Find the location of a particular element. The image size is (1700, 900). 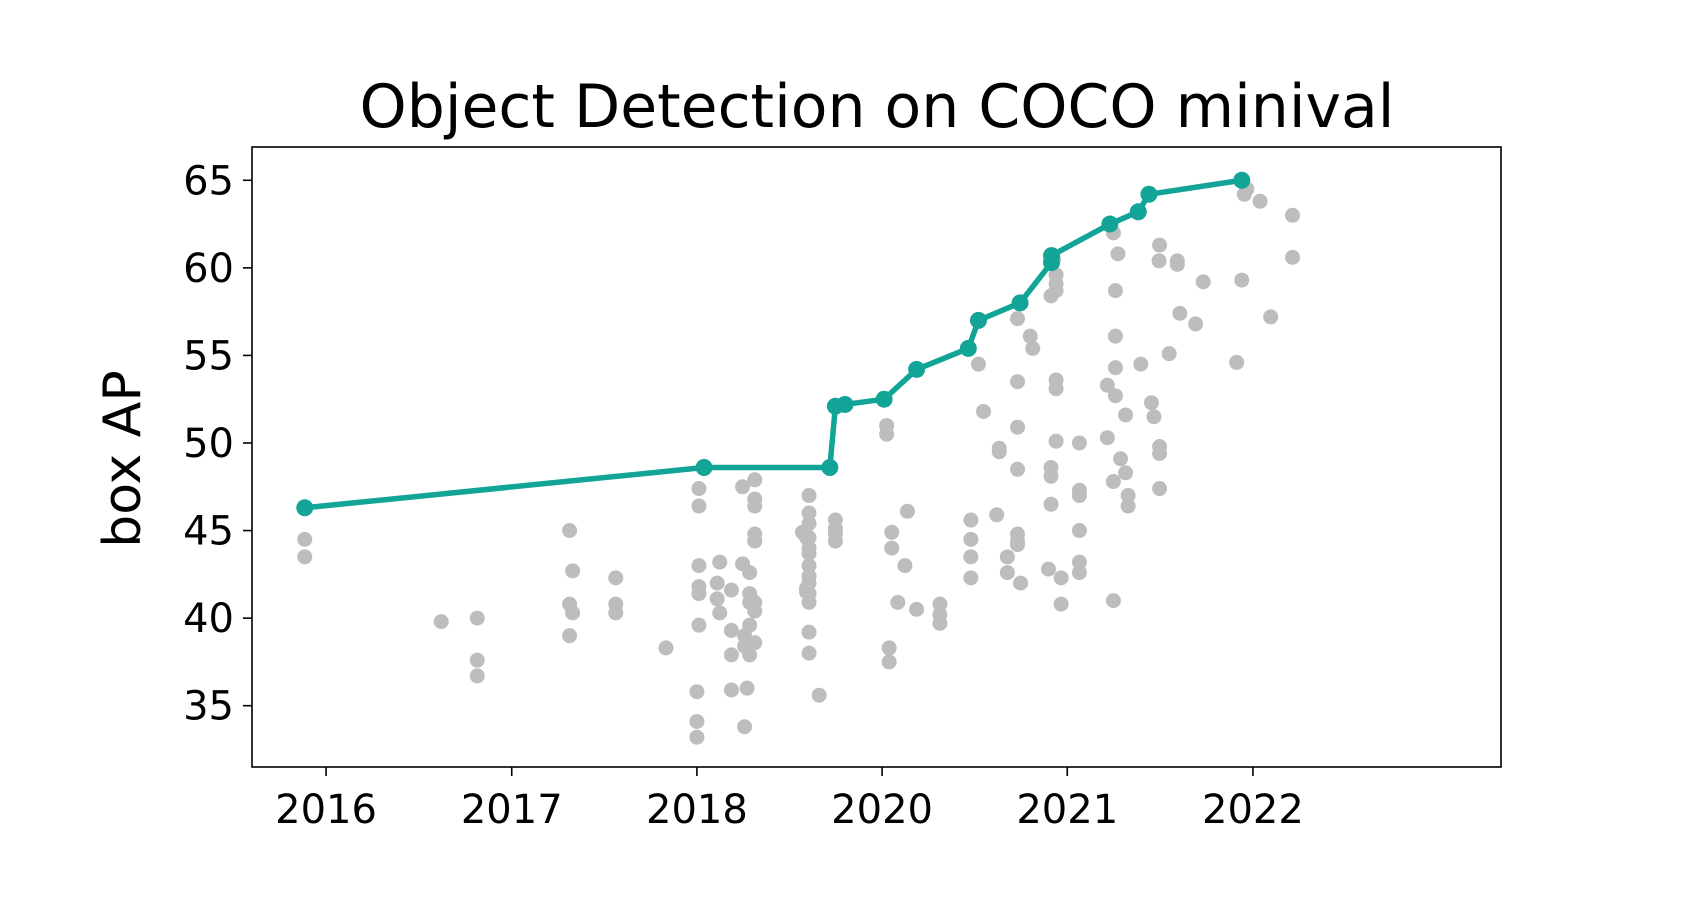

y-tick-label: 50 is located at coordinates (208, 444).